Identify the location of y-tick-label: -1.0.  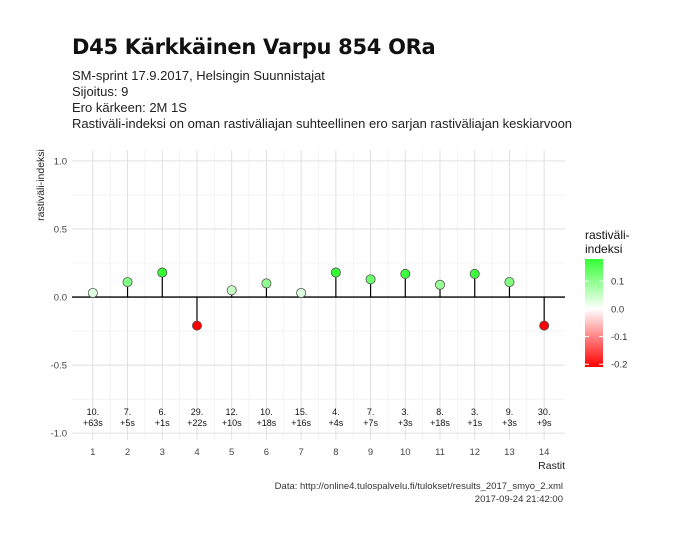
(59, 434).